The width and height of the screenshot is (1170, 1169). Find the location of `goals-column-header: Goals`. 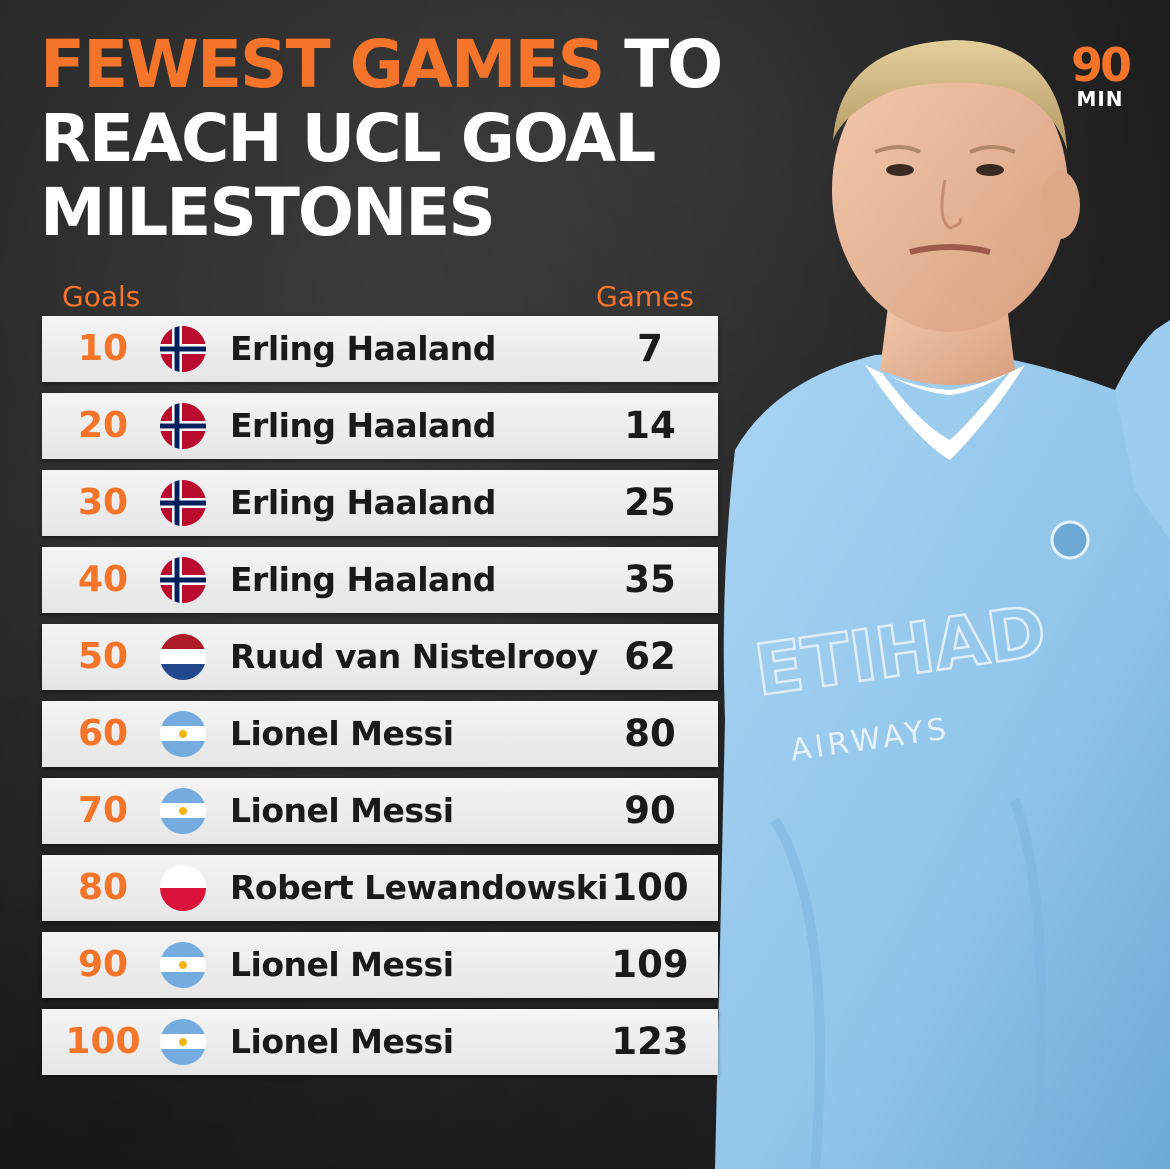

goals-column-header: Goals is located at coordinates (101, 296).